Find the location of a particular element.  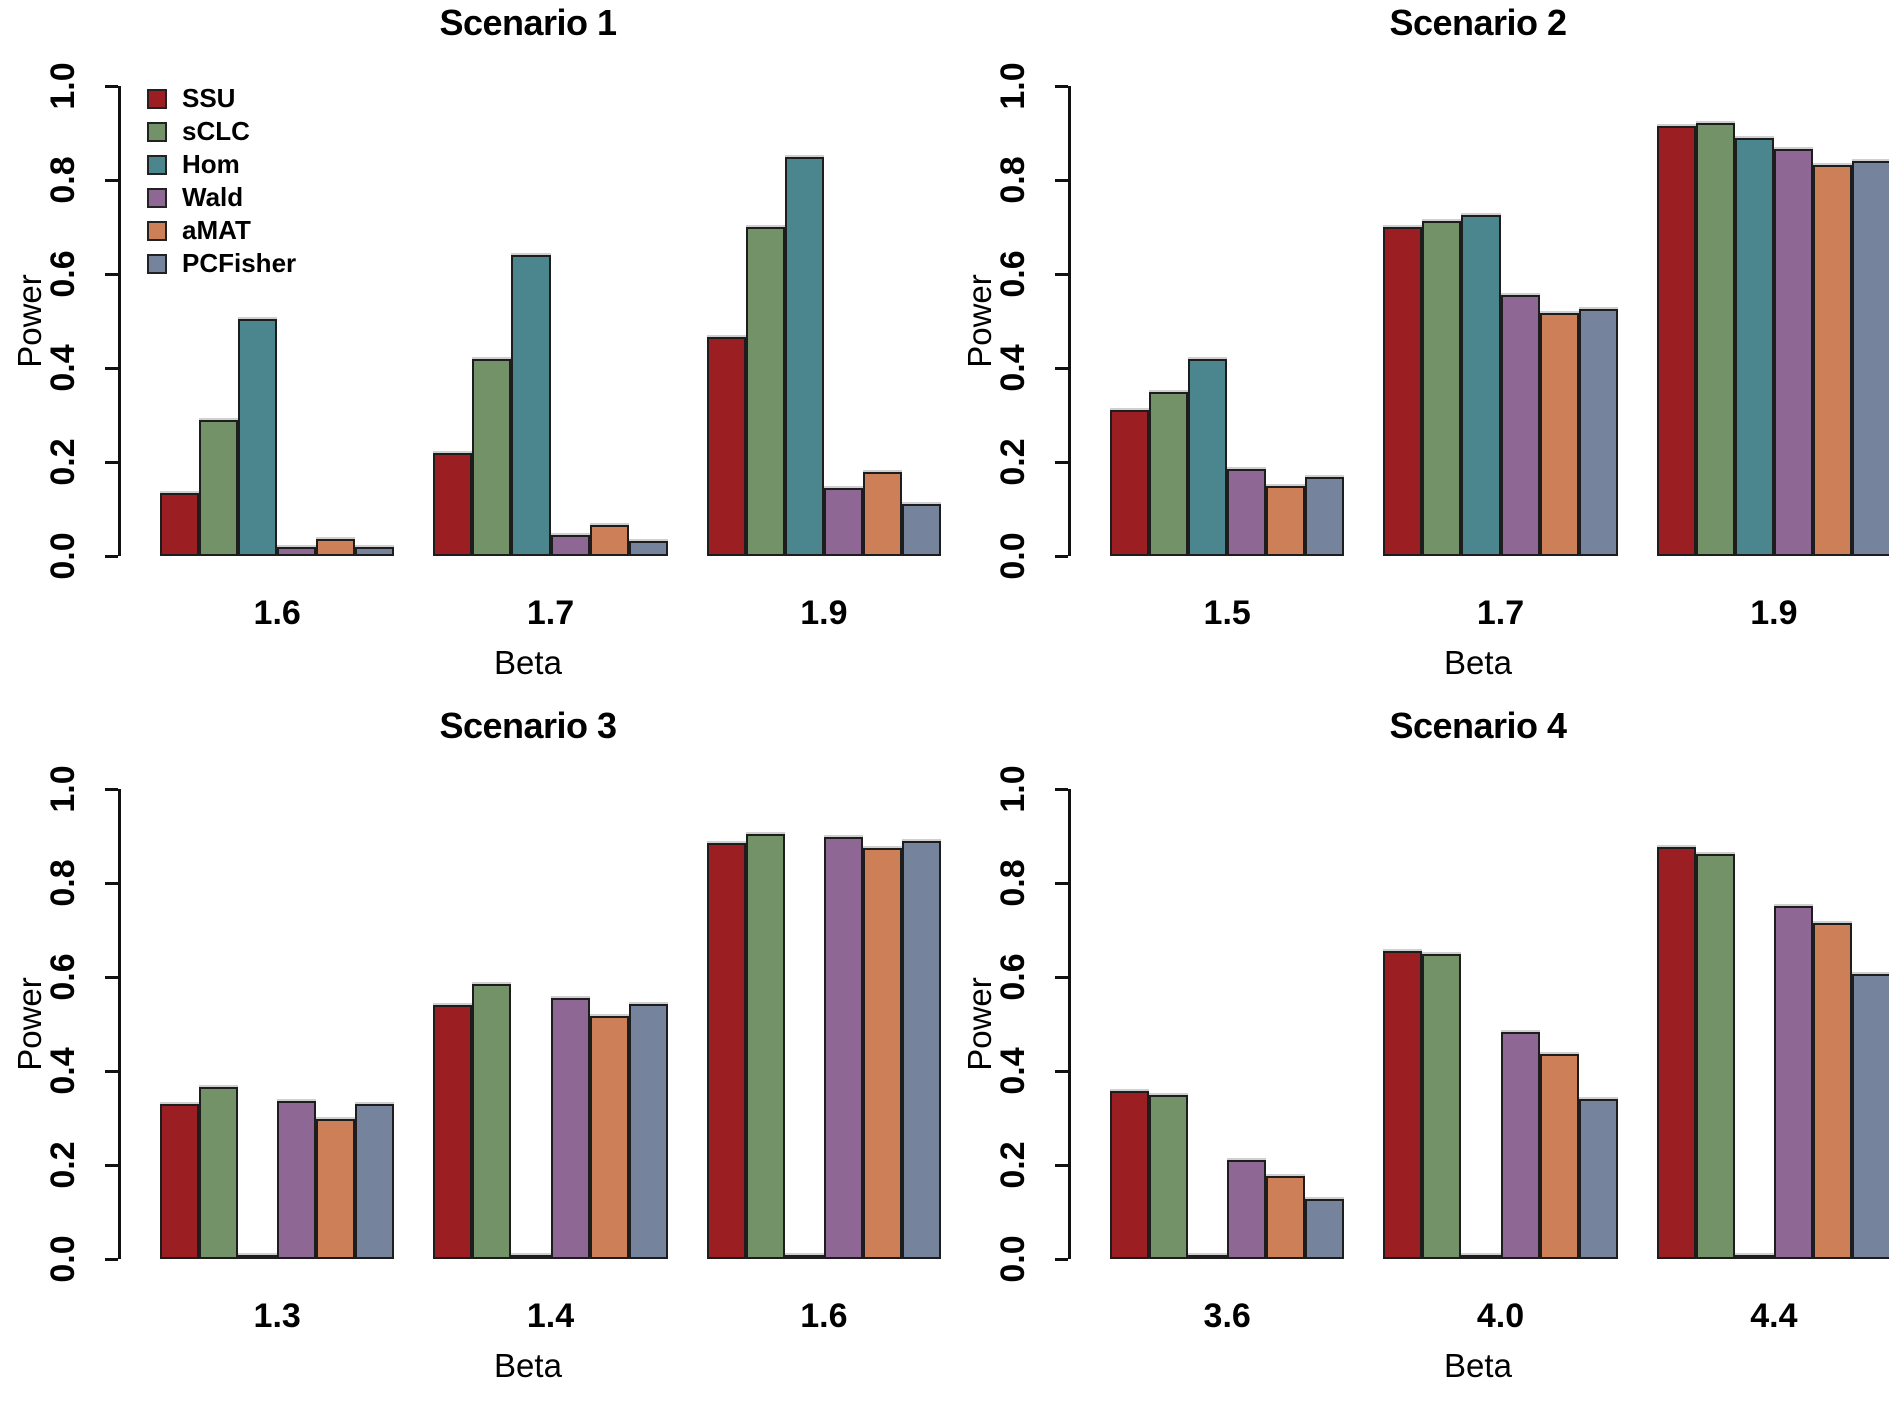

bar-amat-beta-1.5 is located at coordinates (1286, 521).